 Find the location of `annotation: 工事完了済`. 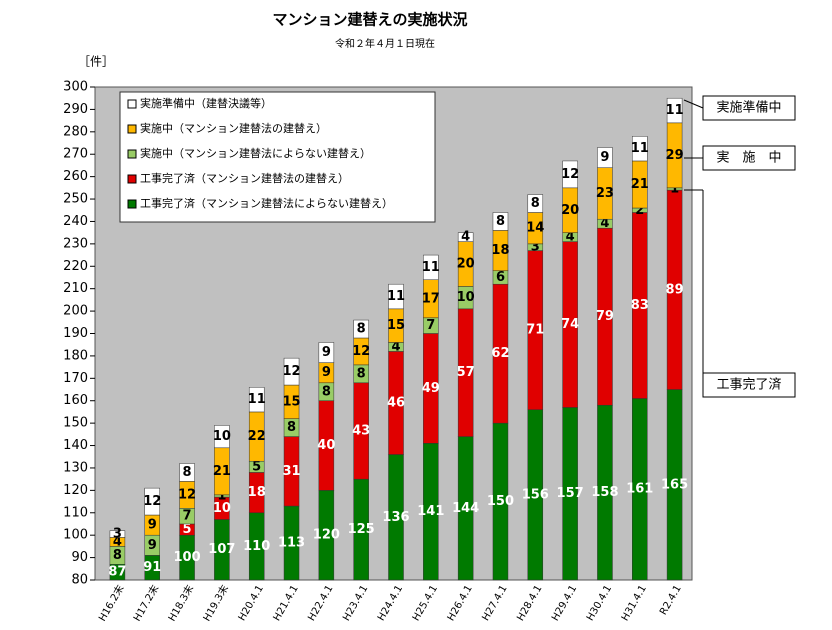

annotation: 工事完了済 is located at coordinates (748, 385).